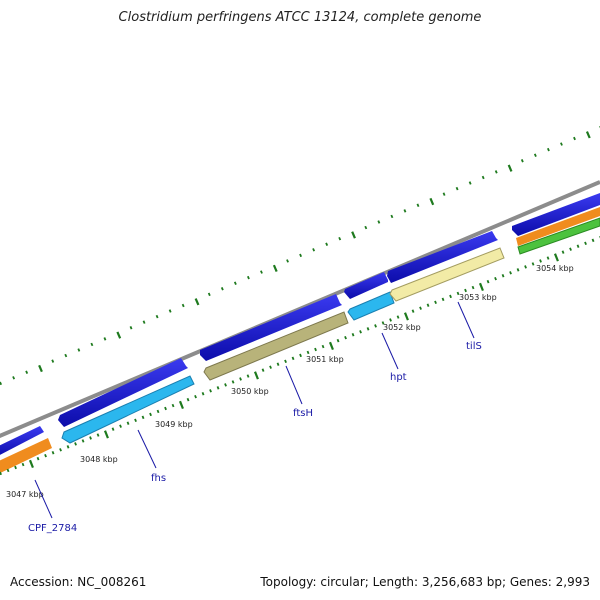 Image resolution: width=600 pixels, height=600 pixels. What do you see at coordinates (474, 346) in the screenshot?
I see `gene-label-tils: tilS` at bounding box center [474, 346].